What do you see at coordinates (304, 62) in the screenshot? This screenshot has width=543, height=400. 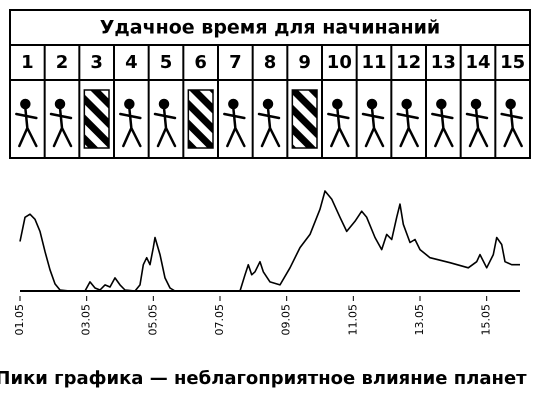 I see `day-number: 9` at bounding box center [304, 62].